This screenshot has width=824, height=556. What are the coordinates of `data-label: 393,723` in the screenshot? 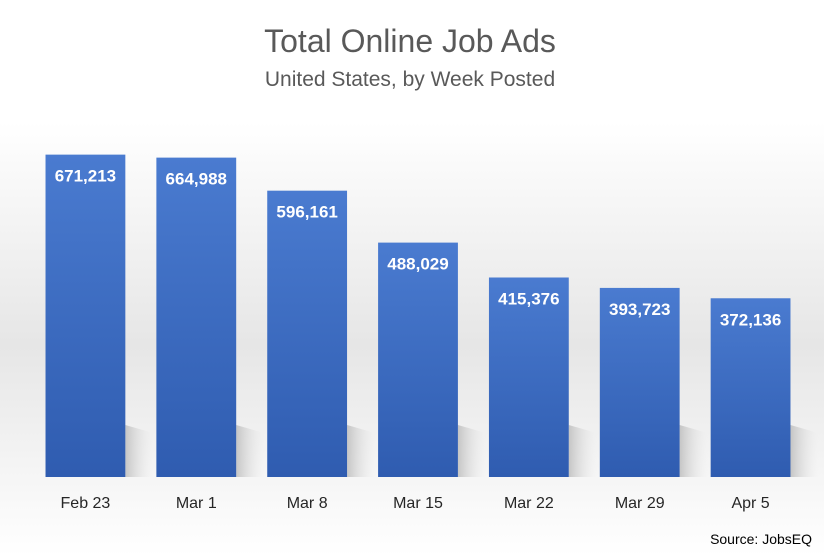 It's located at (639, 309).